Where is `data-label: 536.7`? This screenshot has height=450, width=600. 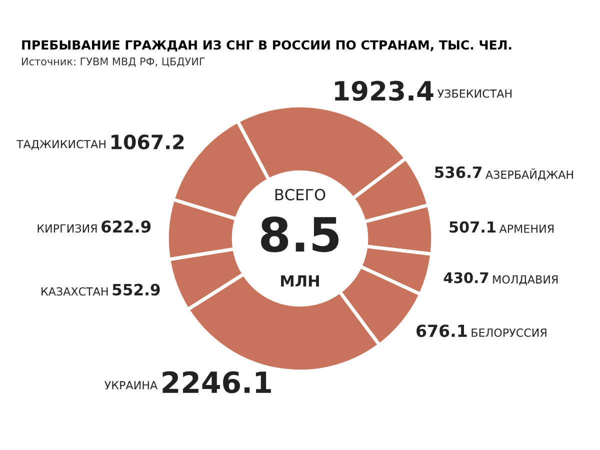 data-label: 536.7 is located at coordinates (458, 172).